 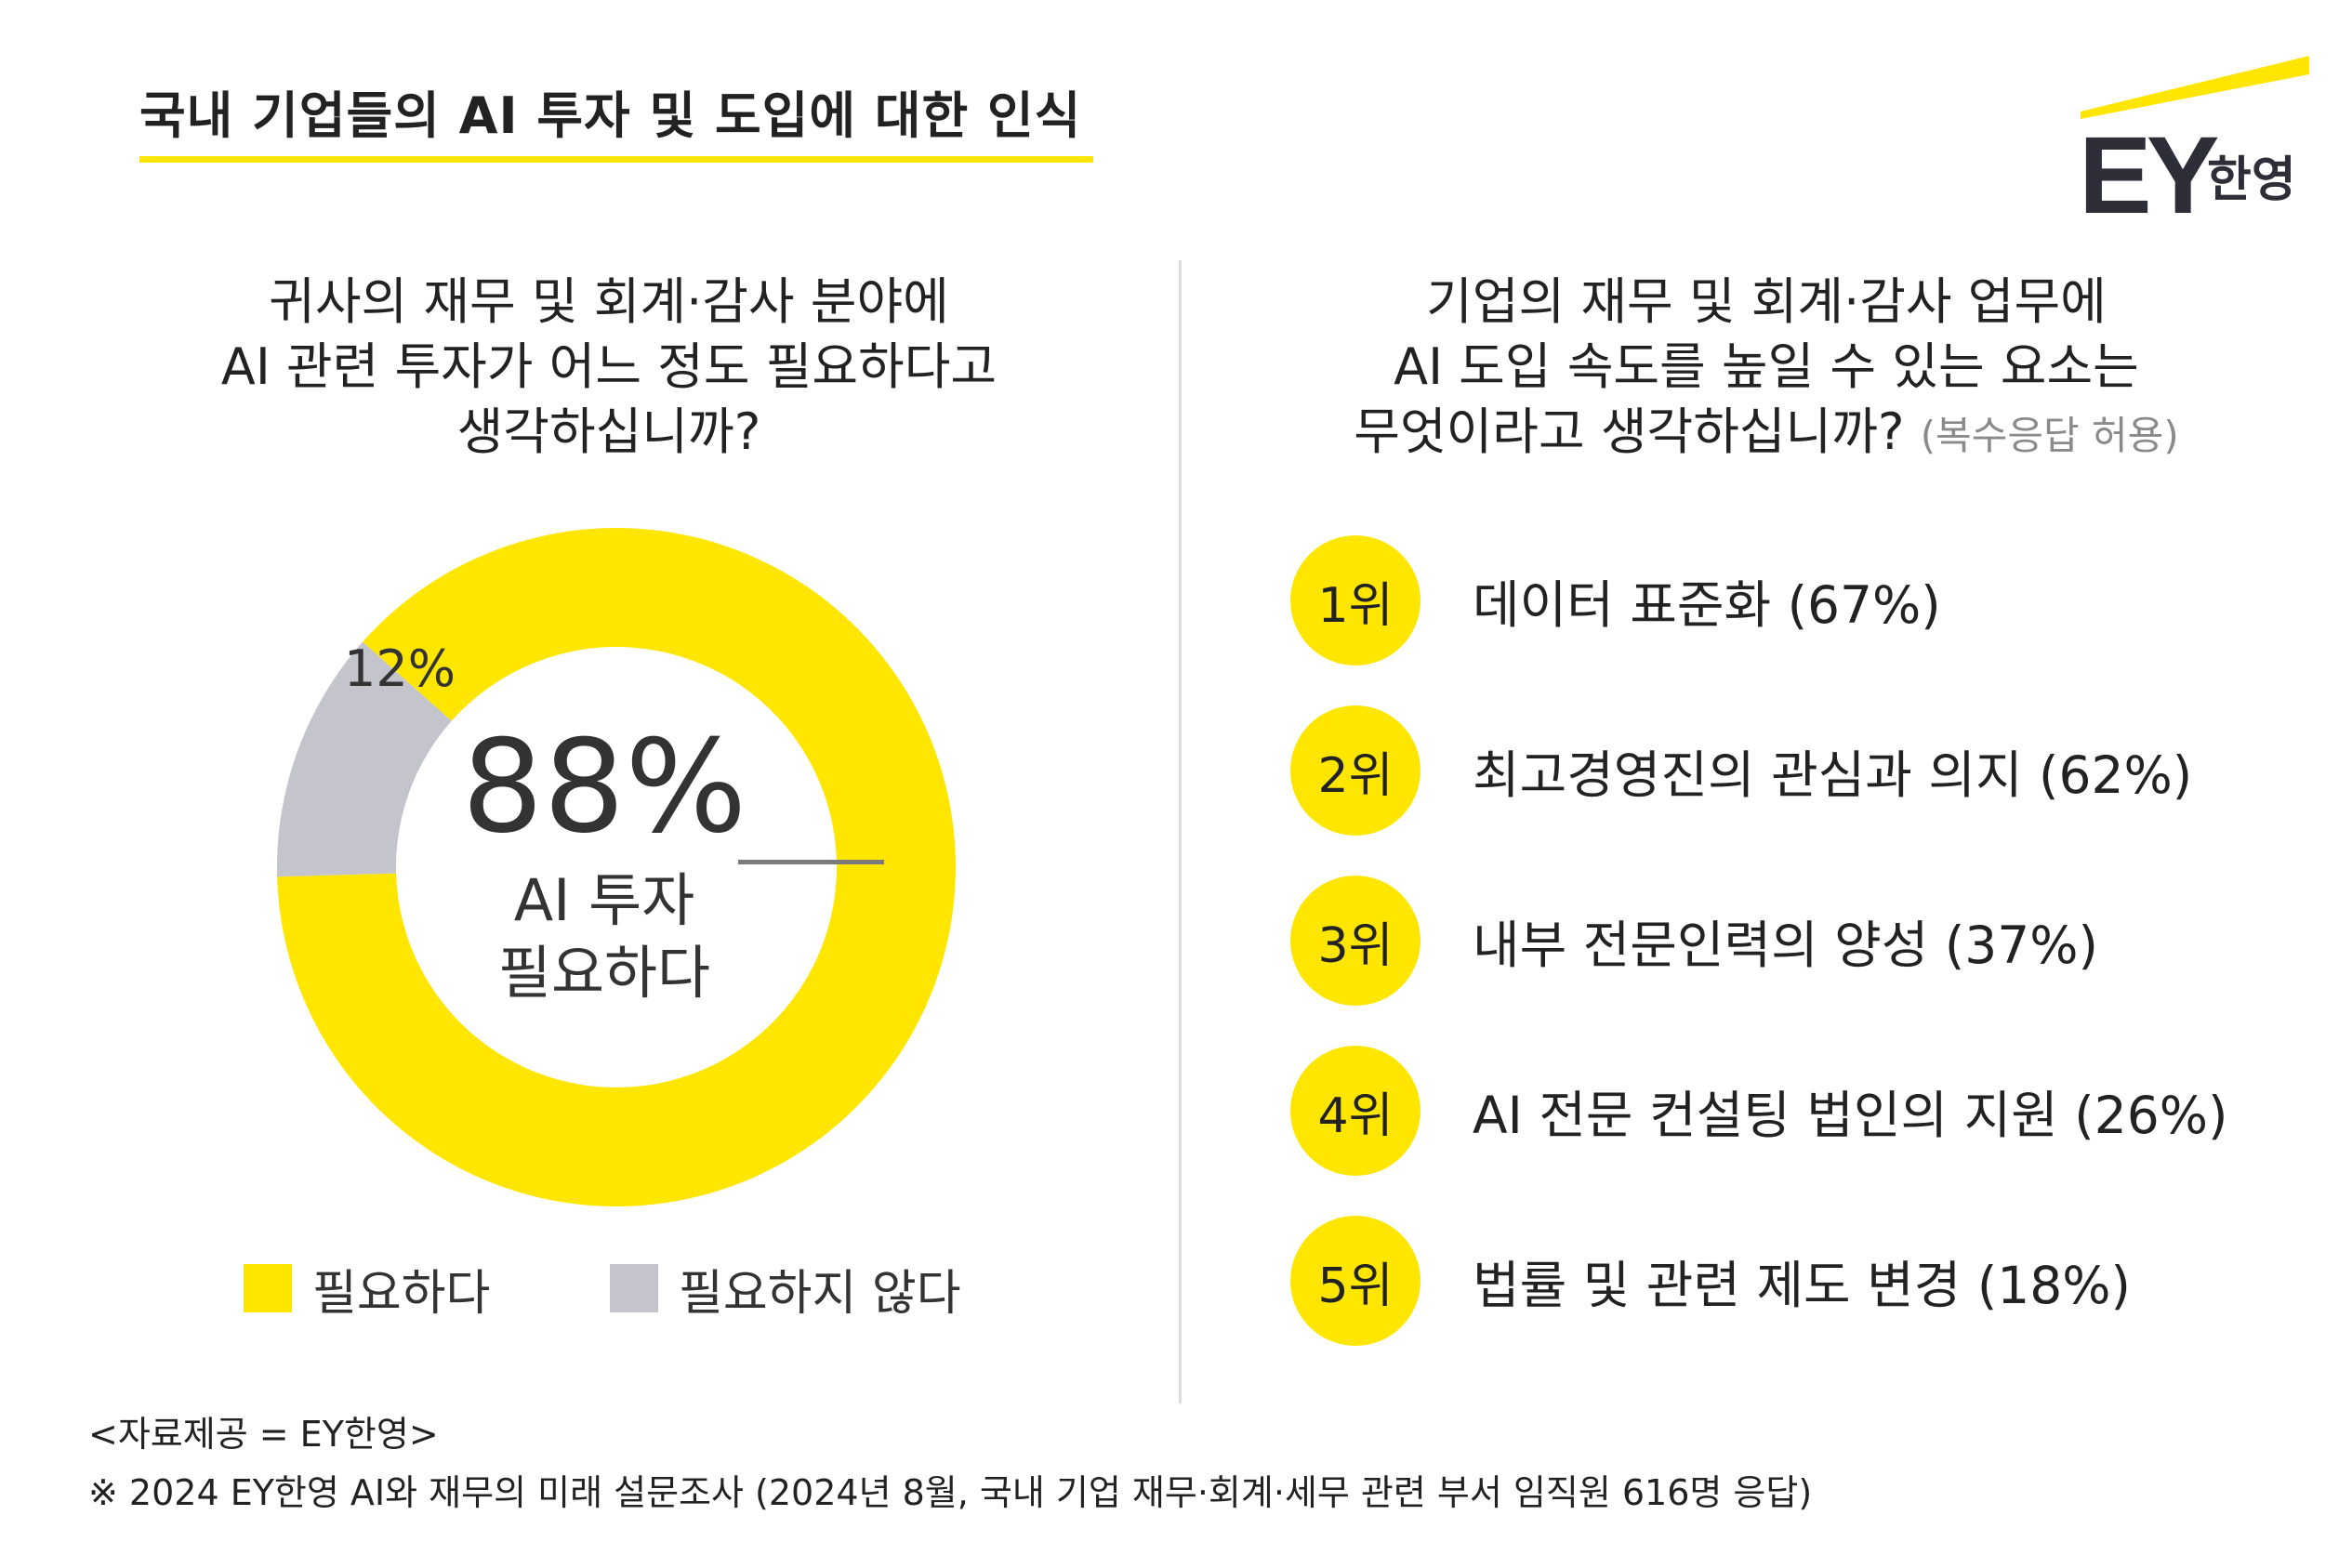 What do you see at coordinates (1355, 600) in the screenshot?
I see `rank-badge: 1위` at bounding box center [1355, 600].